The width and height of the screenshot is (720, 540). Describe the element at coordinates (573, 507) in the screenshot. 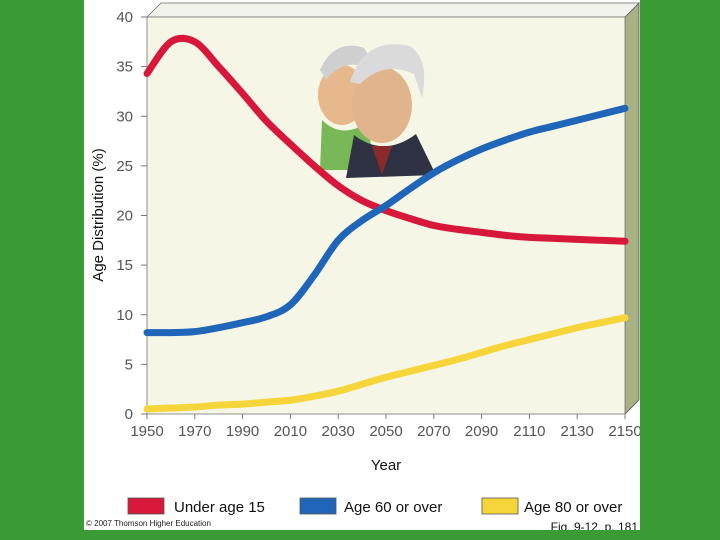

I see `legend-label: Age 80 or over` at that location.